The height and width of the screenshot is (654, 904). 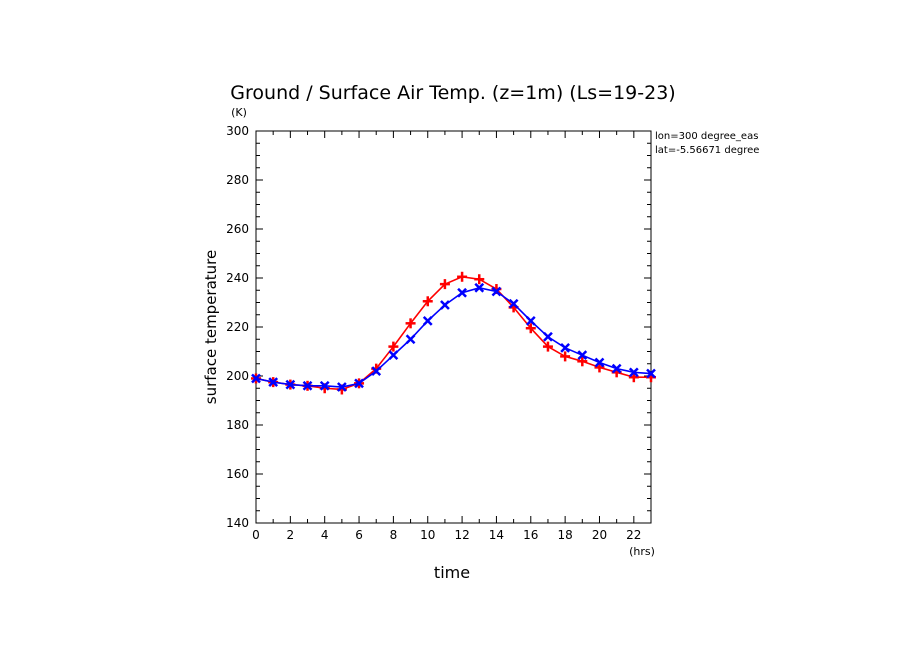 I want to click on x-tick-label: 10, so click(x=427, y=535).